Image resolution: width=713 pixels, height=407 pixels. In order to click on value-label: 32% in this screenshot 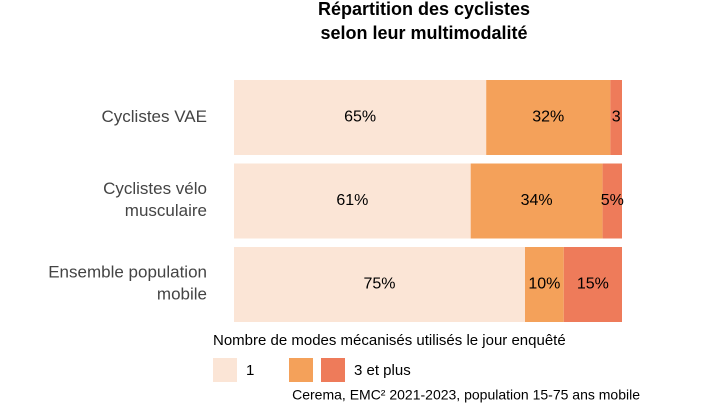, I will do `click(548, 117)`.